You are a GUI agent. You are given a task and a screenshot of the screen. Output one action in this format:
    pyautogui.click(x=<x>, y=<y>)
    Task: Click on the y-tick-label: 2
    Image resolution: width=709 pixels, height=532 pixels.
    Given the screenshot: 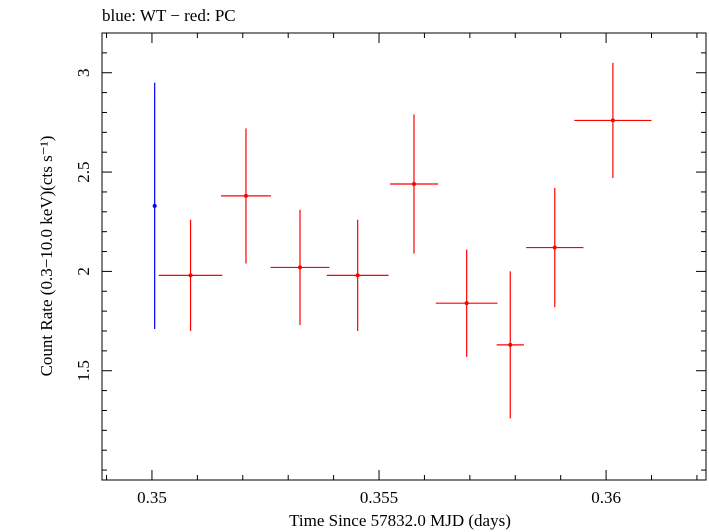 What is the action you would take?
    pyautogui.click(x=83, y=271)
    